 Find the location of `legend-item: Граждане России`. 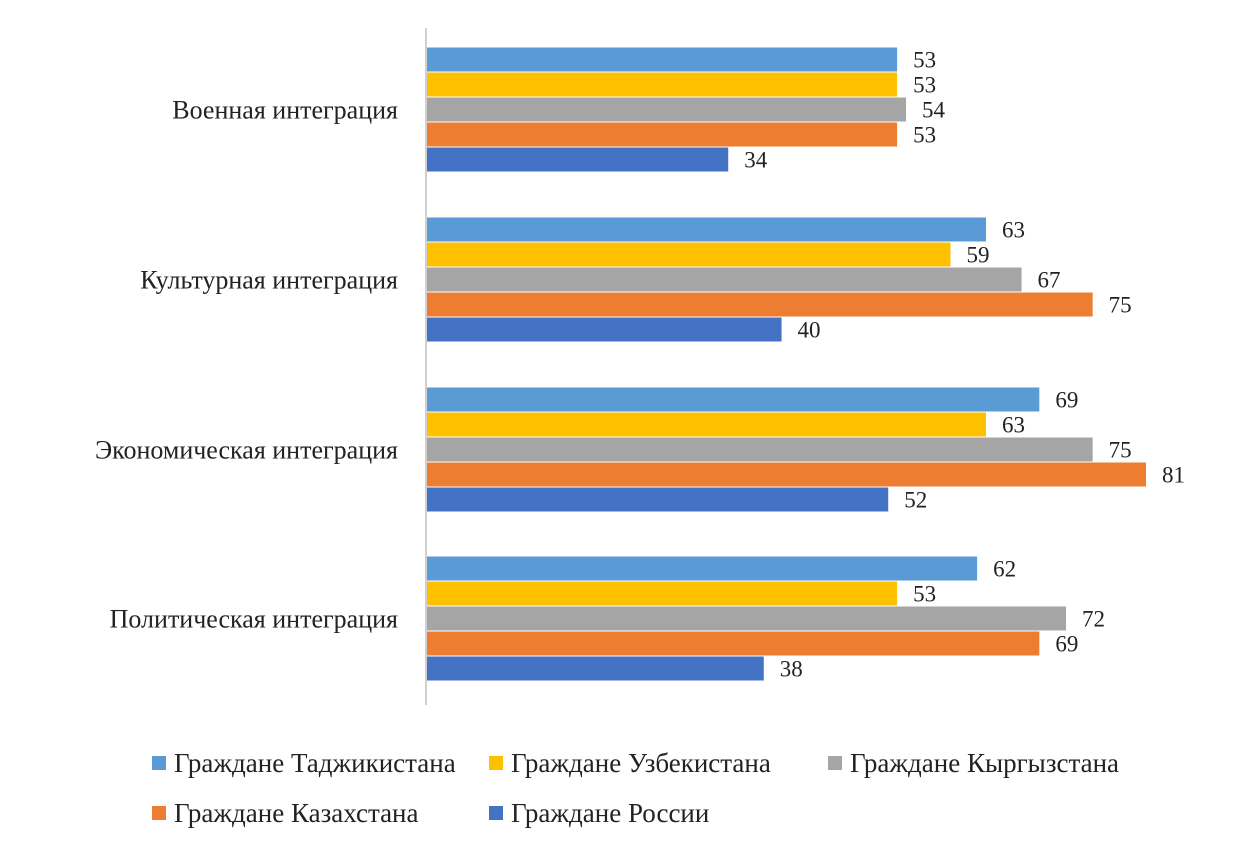

legend-item: Граждане России is located at coordinates (599, 813).